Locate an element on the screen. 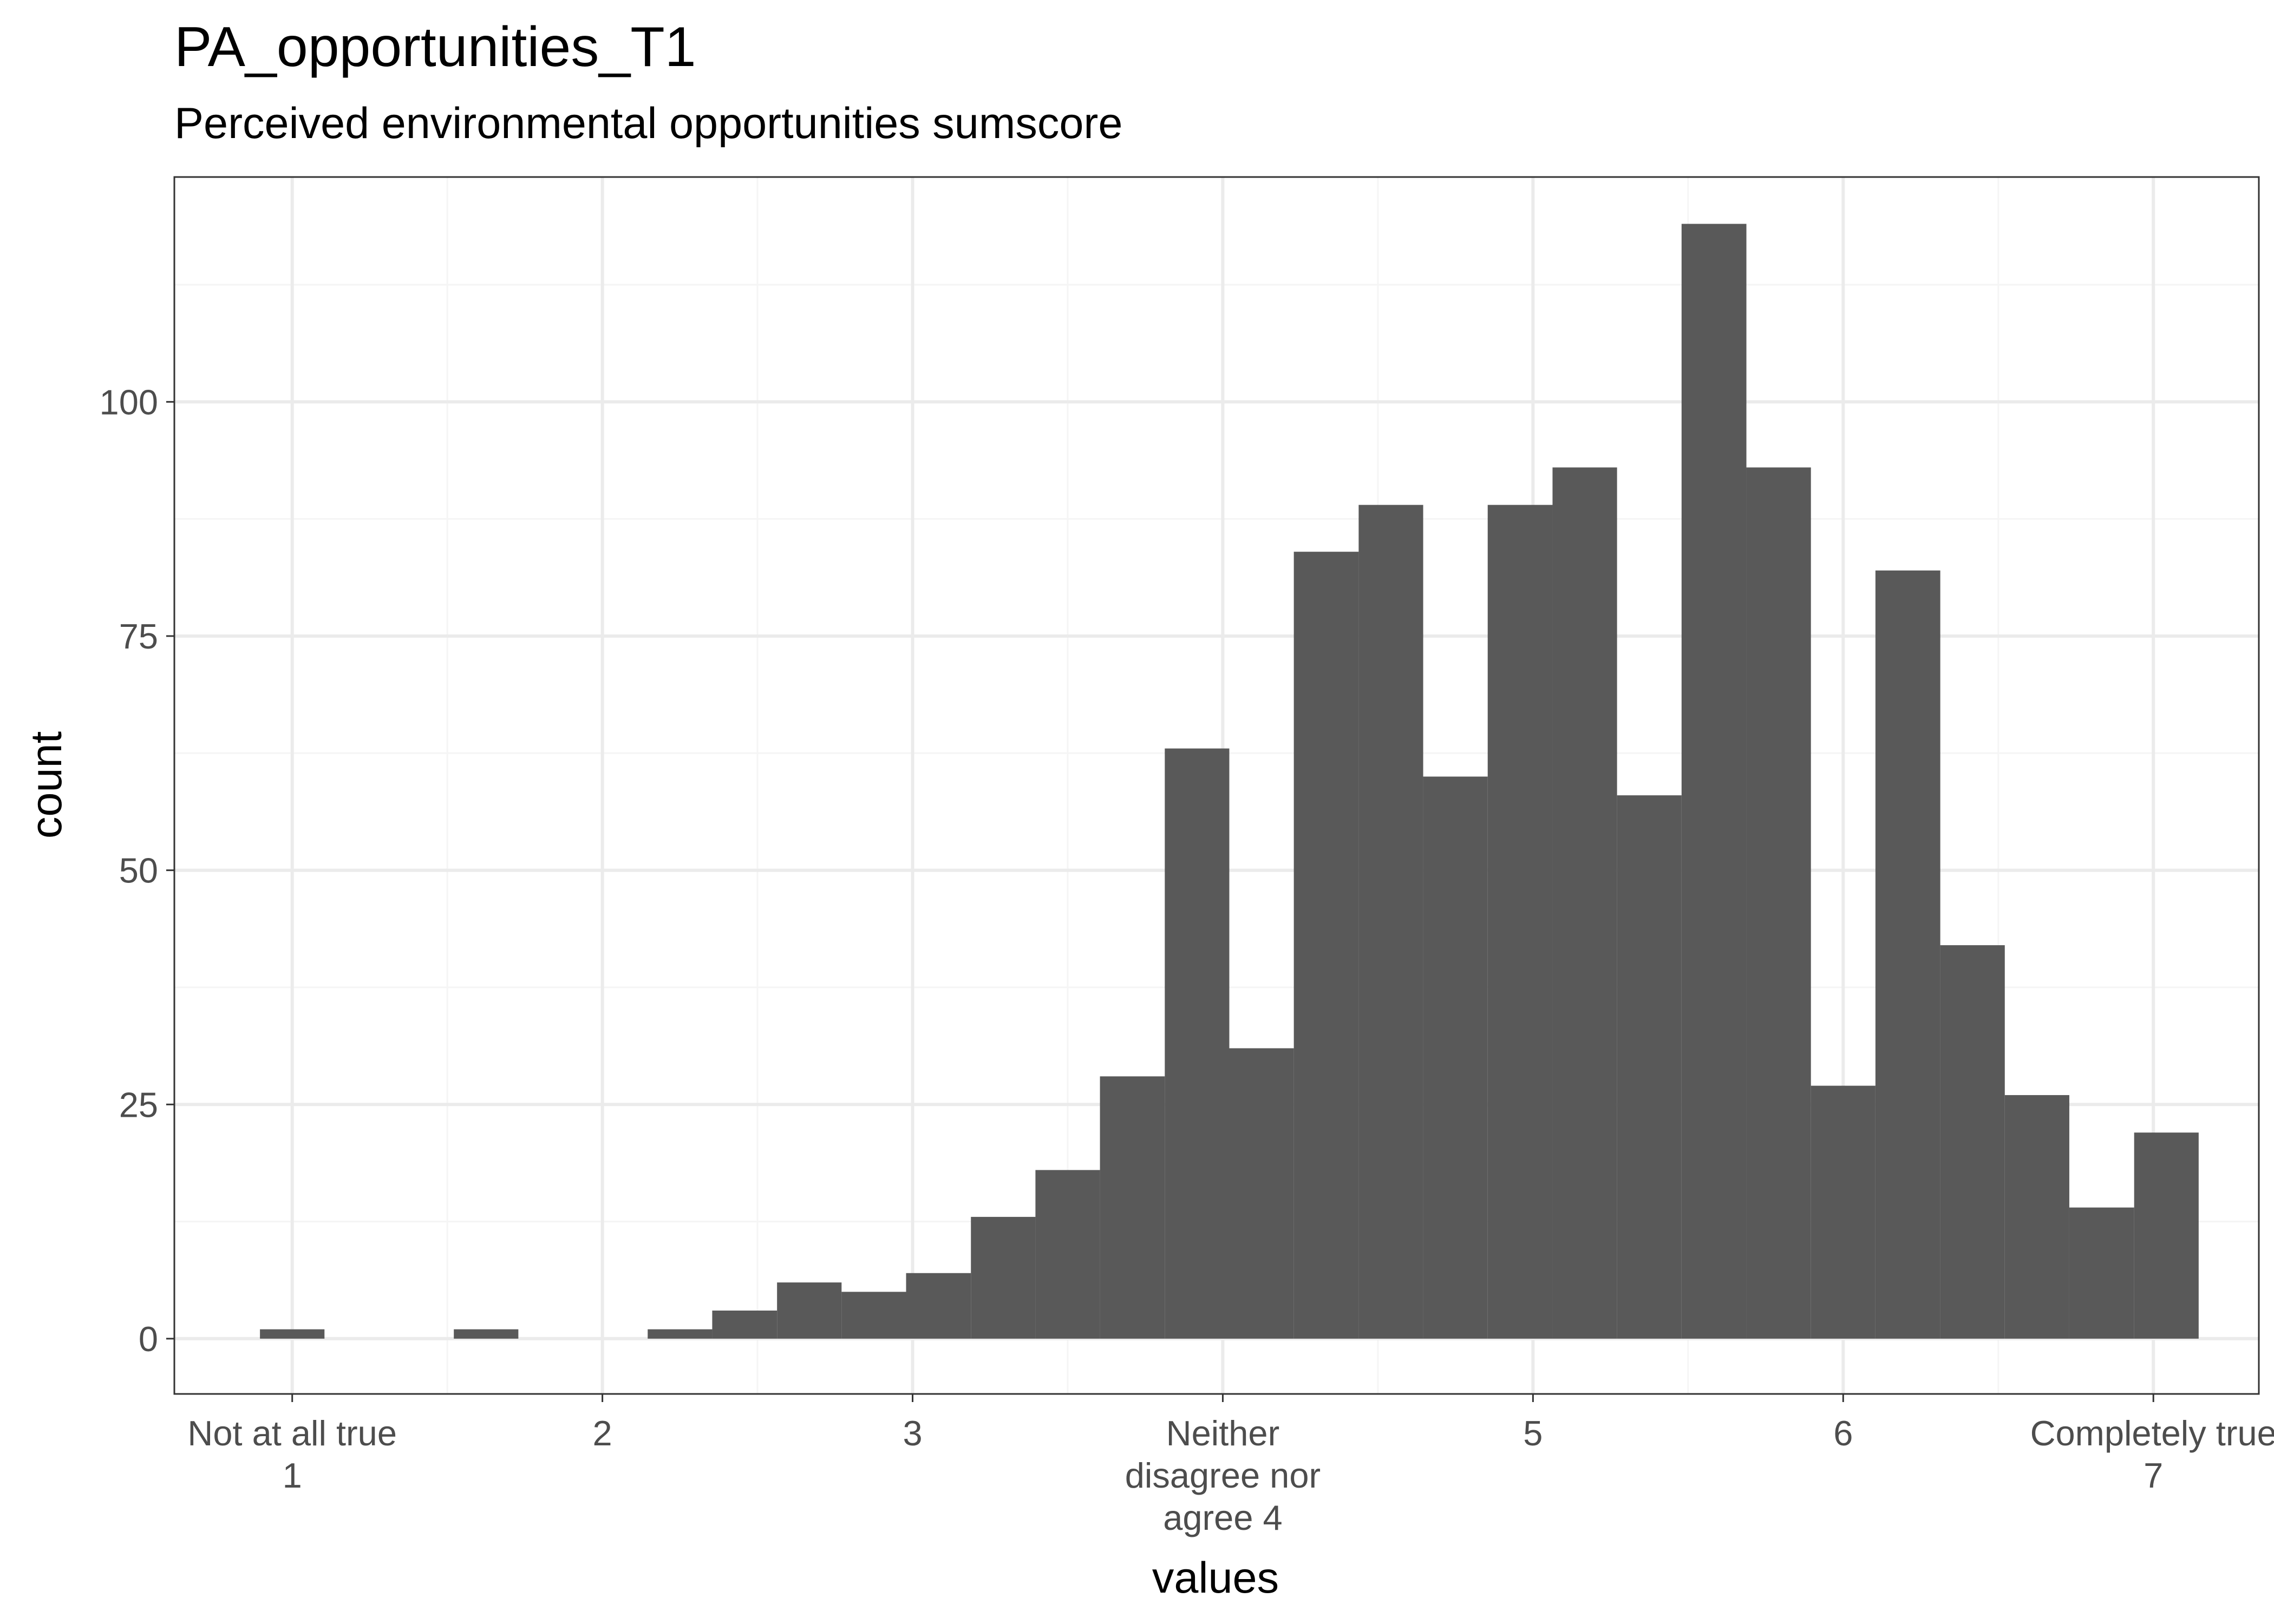 The width and height of the screenshot is (2274, 1624). x-tick-label-line: Not at all true is located at coordinates (292, 1433).